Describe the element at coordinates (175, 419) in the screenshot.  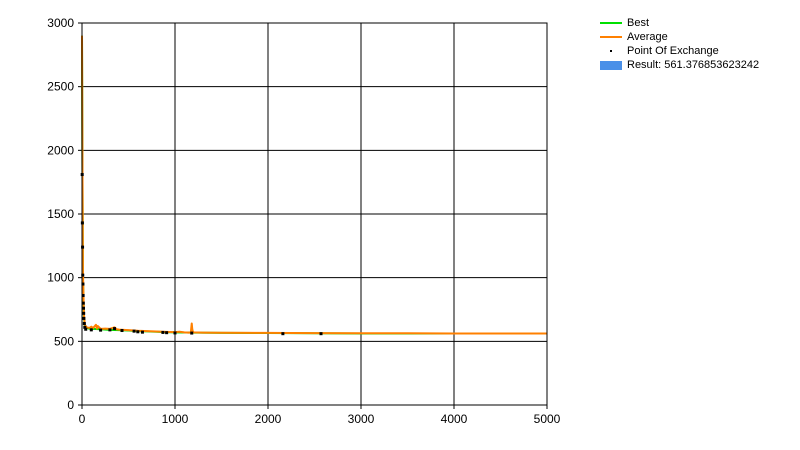
I see `x-tick-label: 1000` at that location.